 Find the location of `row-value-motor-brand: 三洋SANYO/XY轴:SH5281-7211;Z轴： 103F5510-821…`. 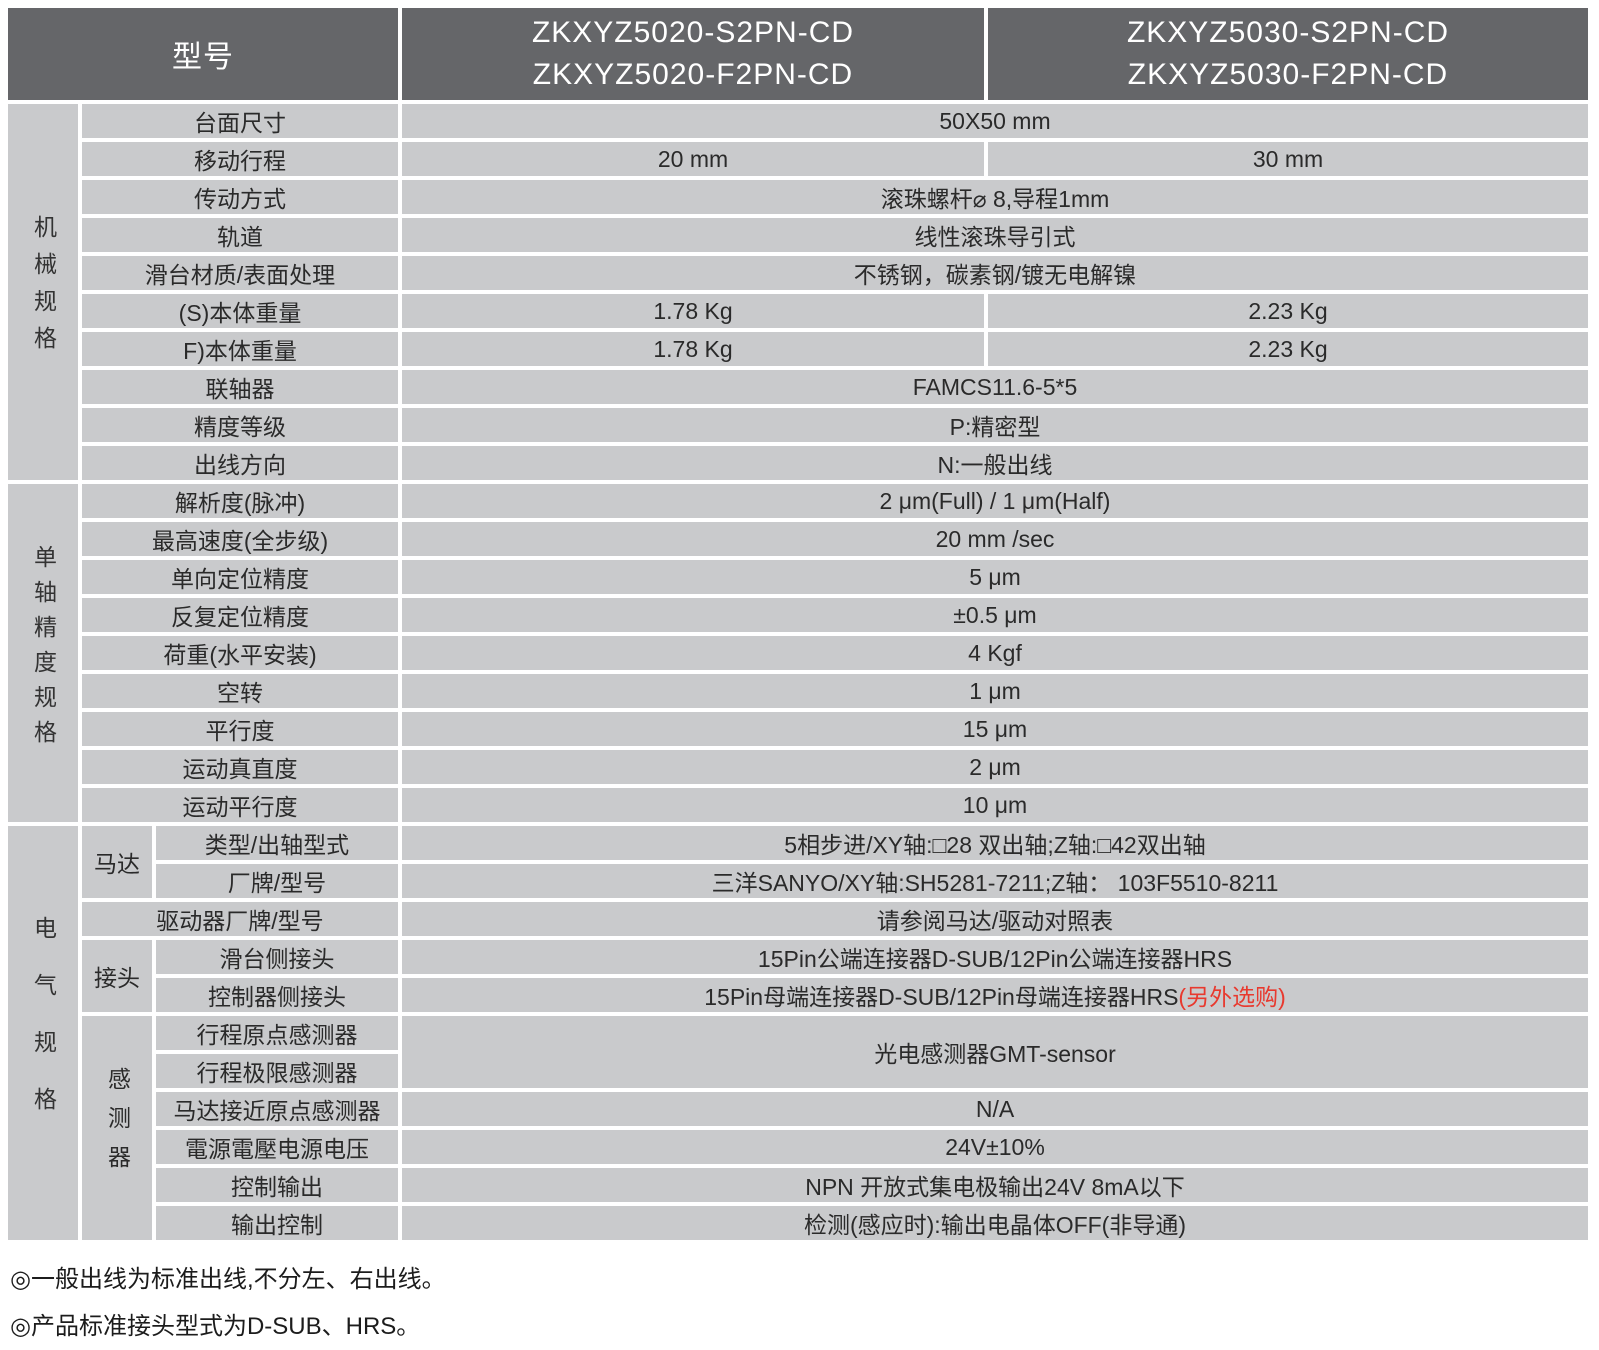

row-value-motor-brand: 三洋SANYO/XY轴:SH5281-7211;Z轴： 103F5510-821… is located at coordinates (995, 881).